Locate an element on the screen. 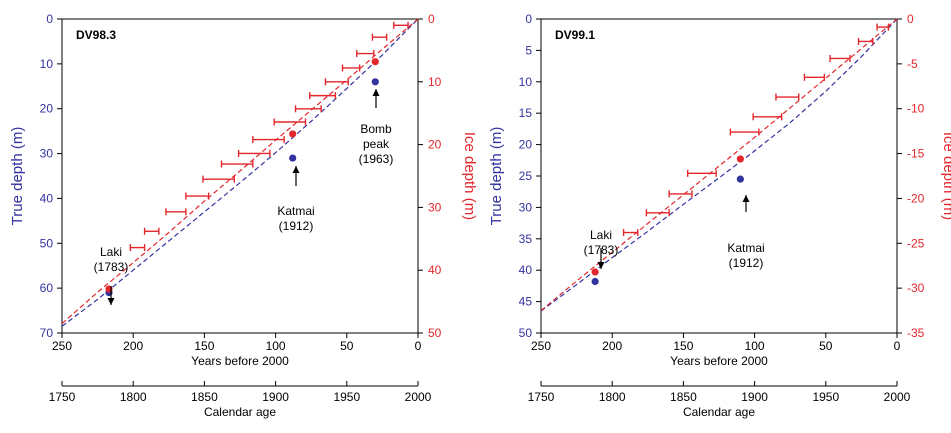 This screenshot has height=433, width=951. y-tick-label: 10 is located at coordinates (526, 82).